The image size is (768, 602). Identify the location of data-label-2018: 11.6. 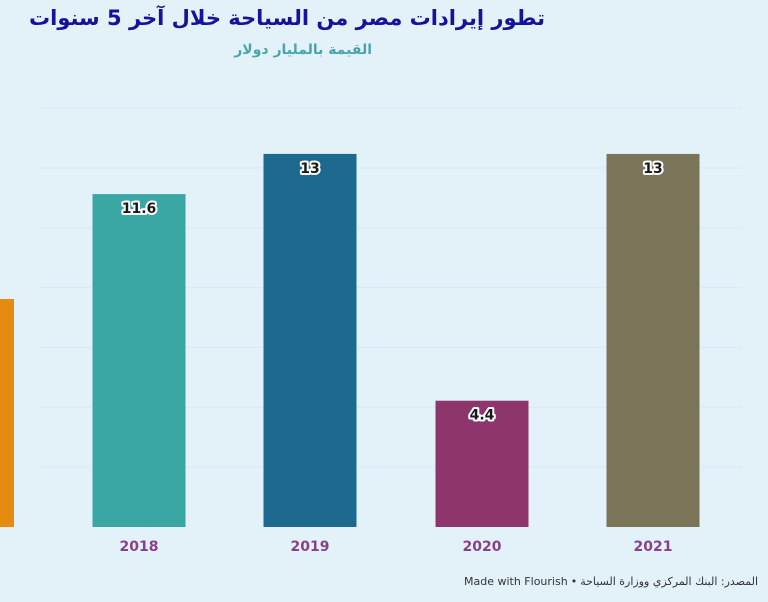
(139, 209).